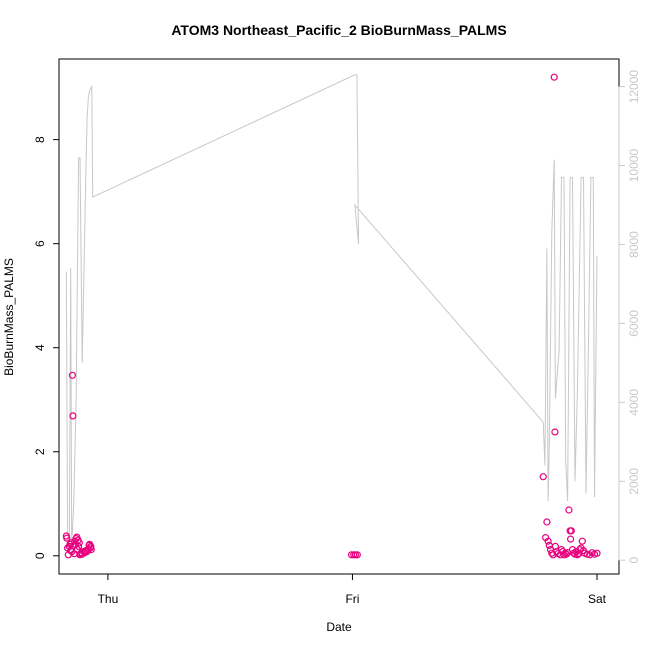  Describe the element at coordinates (634, 166) in the screenshot. I see `right-tick-label-5: 10000` at that location.